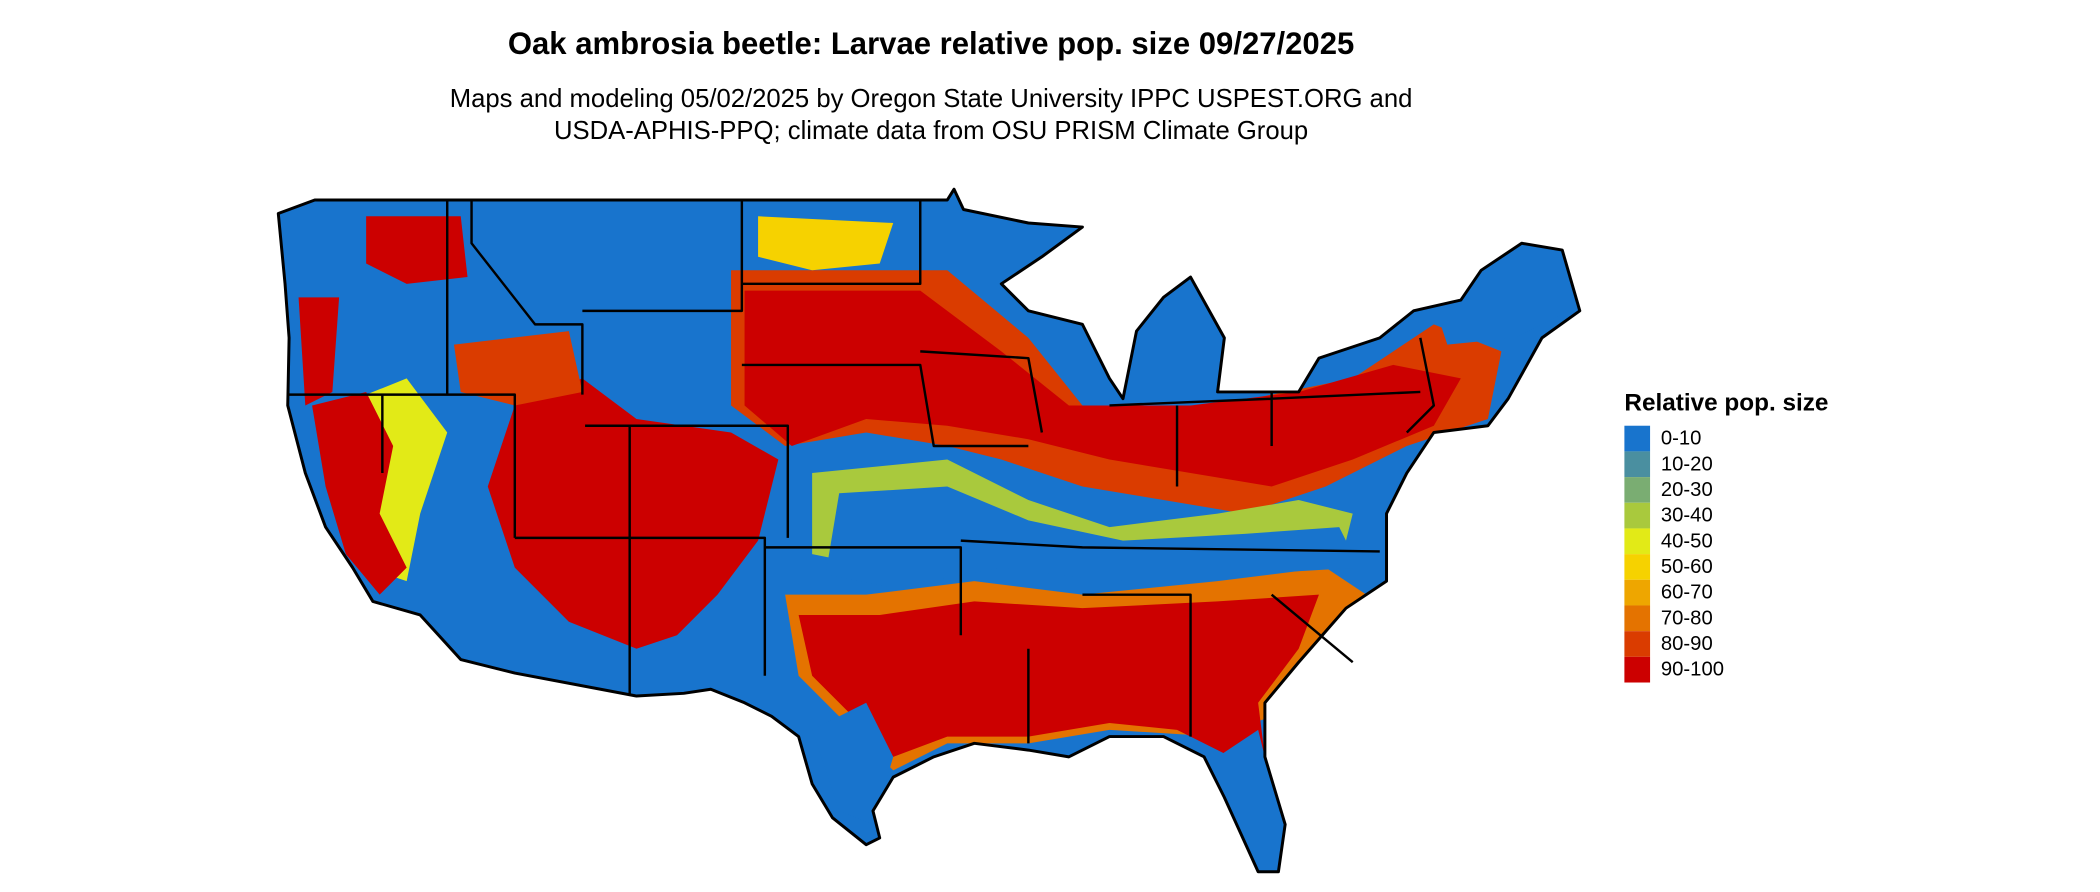 Image resolution: width=2100 pixels, height=892 pixels. Describe the element at coordinates (1687, 464) in the screenshot. I see `legend-label: 10-20` at that location.